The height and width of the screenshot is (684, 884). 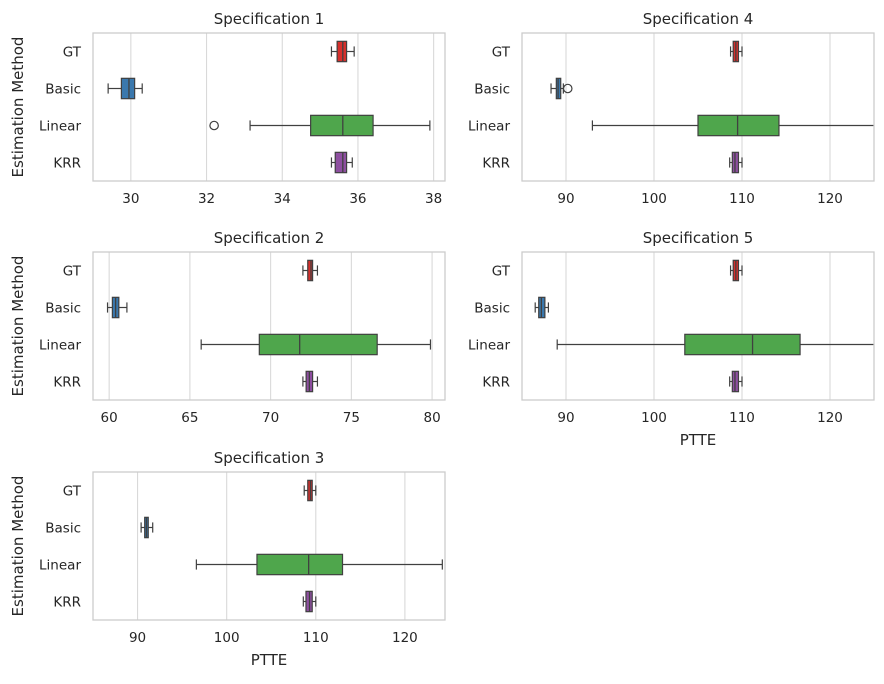 What do you see at coordinates (698, 19) in the screenshot?
I see `subplot-title: Specification 4` at bounding box center [698, 19].